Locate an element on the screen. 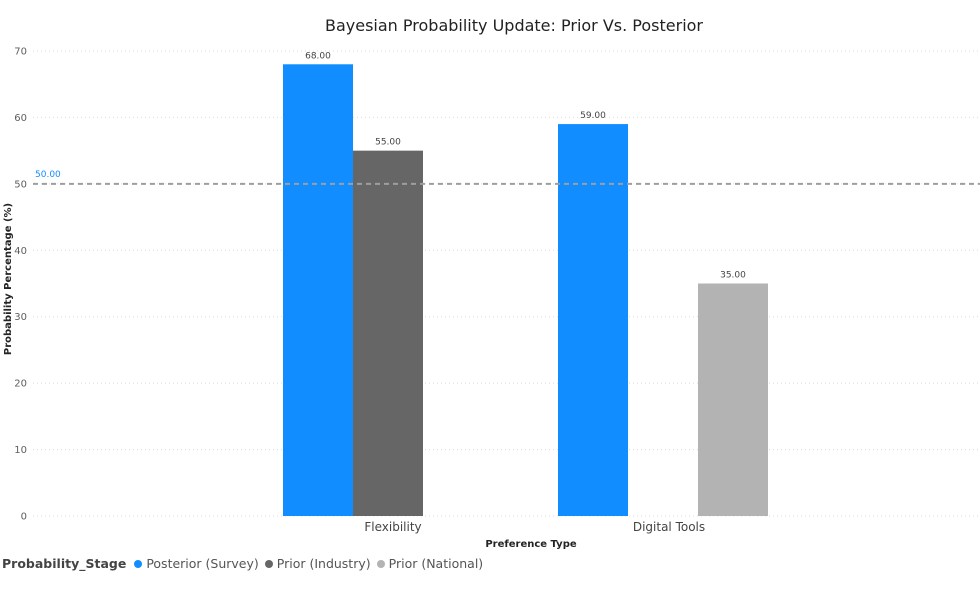  legend-title: Probability_Stage is located at coordinates (64, 563).